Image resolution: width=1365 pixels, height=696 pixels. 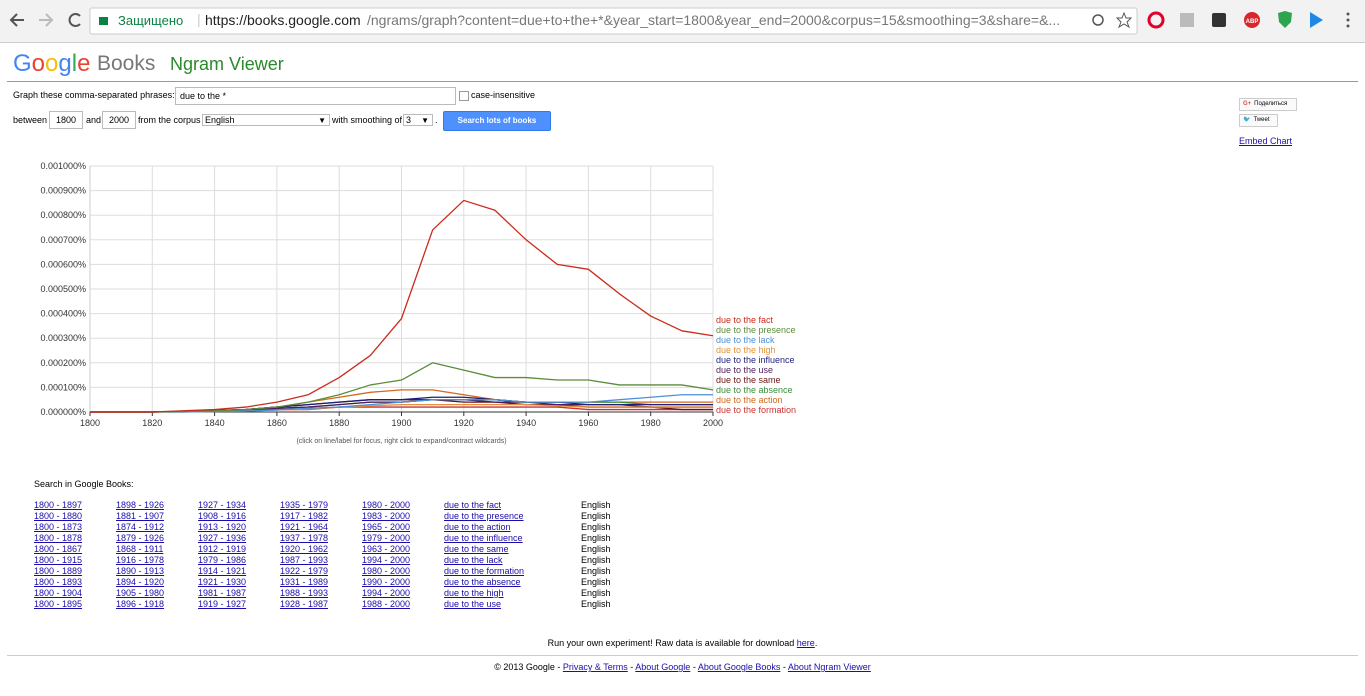 I want to click on search-link: 1990 - 2000, so click(x=386, y=582).